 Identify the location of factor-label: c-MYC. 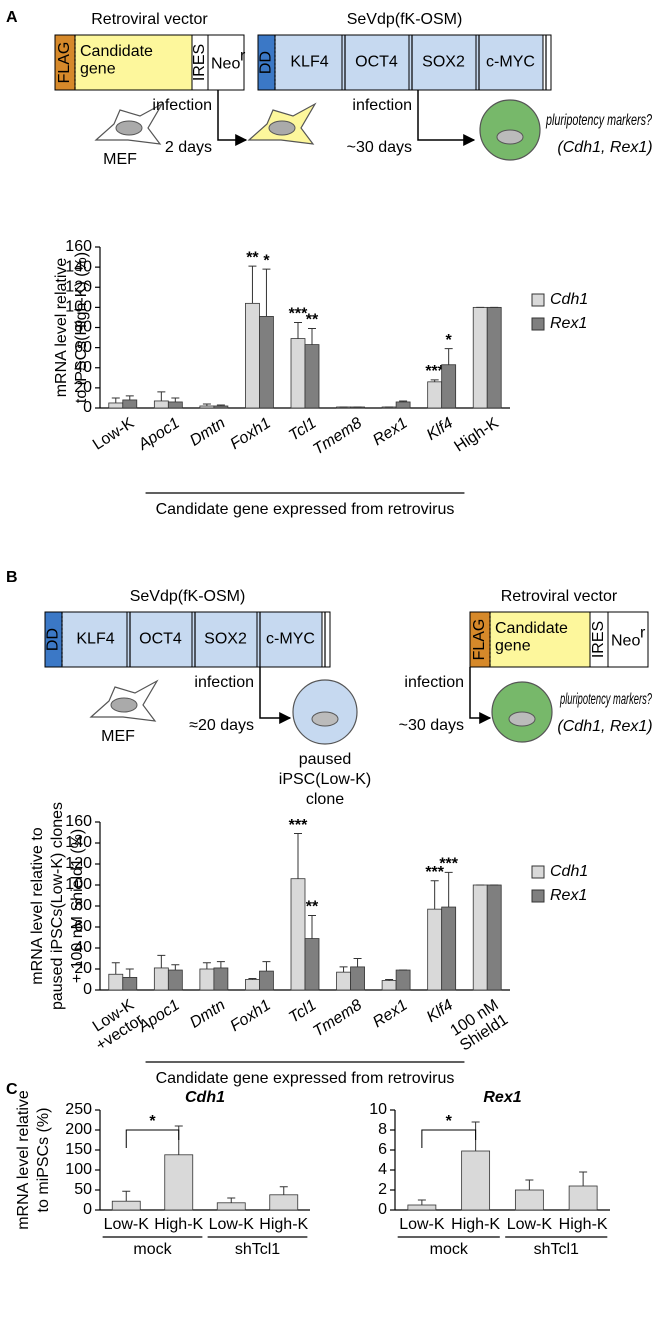
(290, 639).